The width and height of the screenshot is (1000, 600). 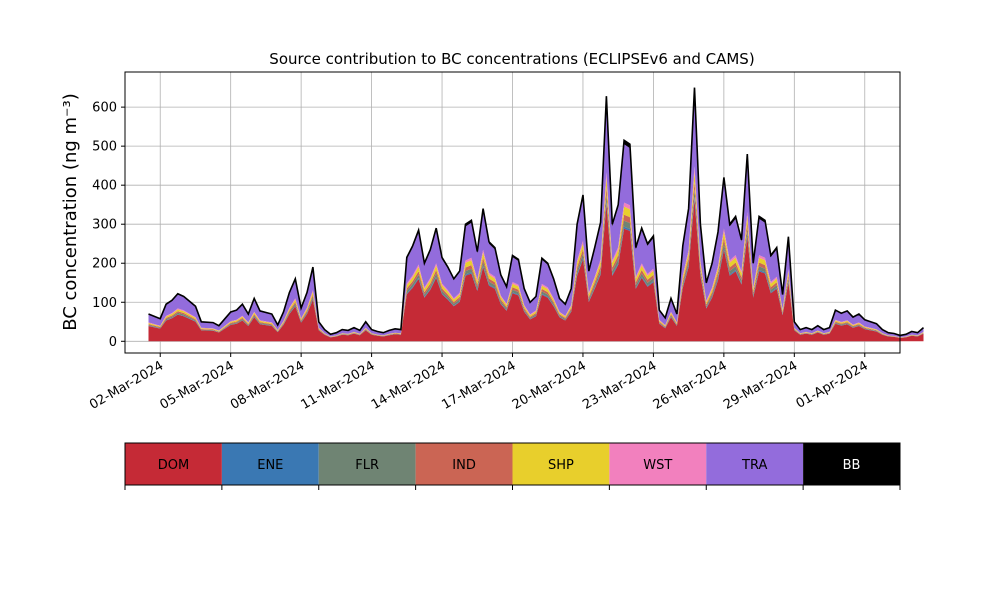 What do you see at coordinates (104, 225) in the screenshot?
I see `y-tick-label: 300` at bounding box center [104, 225].